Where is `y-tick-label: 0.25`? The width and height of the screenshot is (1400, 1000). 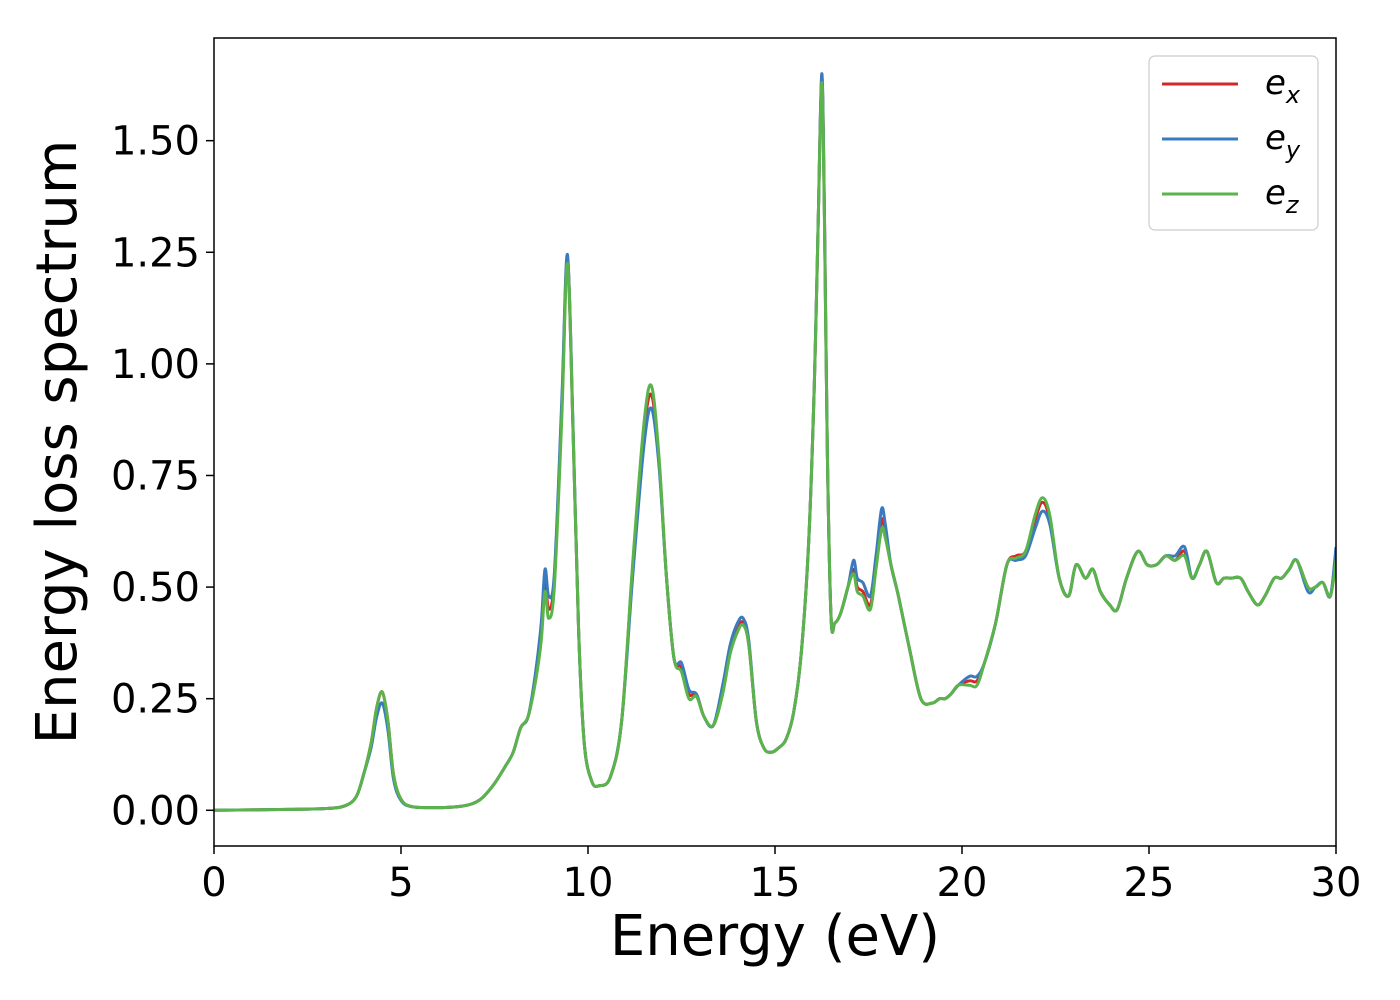 y-tick-label: 0.25 is located at coordinates (155, 700).